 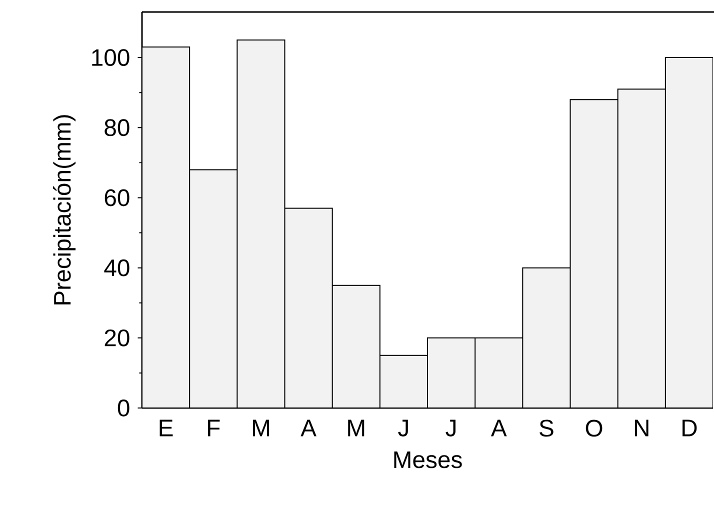 I want to click on x-tick-label: E, so click(x=166, y=428).